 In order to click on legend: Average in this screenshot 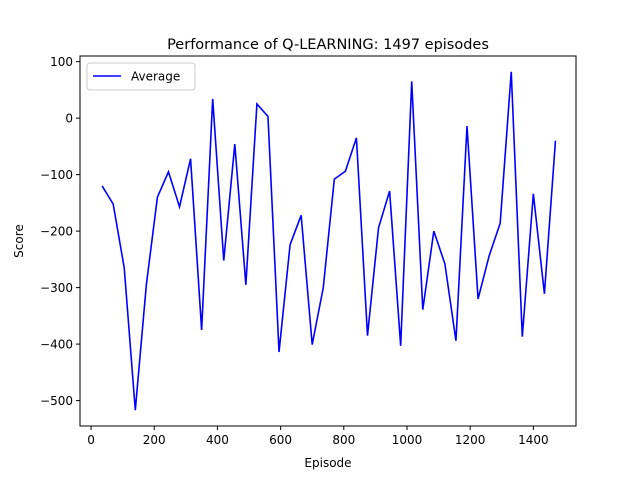, I will do `click(141, 76)`.